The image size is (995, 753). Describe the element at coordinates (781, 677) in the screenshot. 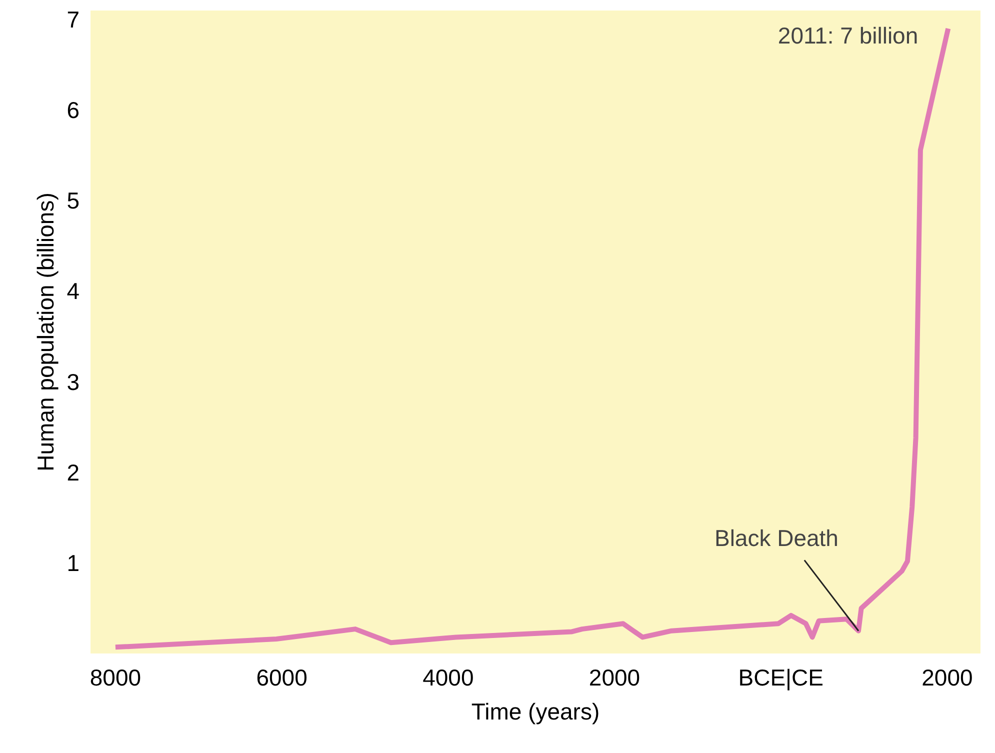

I see `x-tick-label: BCE|CE` at that location.